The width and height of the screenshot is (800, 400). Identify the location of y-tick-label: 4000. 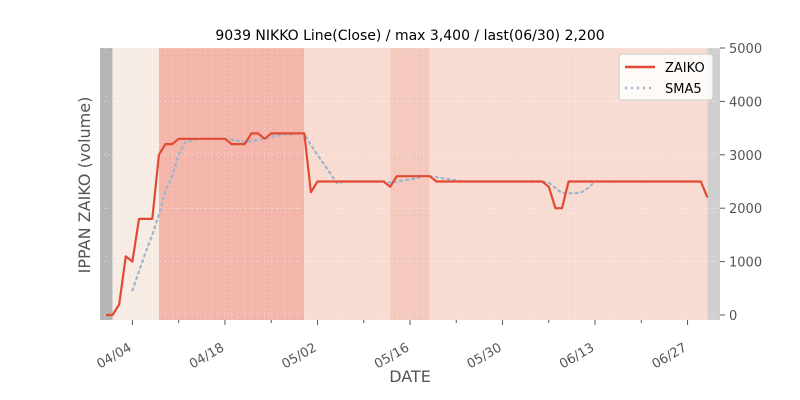
(745, 102).